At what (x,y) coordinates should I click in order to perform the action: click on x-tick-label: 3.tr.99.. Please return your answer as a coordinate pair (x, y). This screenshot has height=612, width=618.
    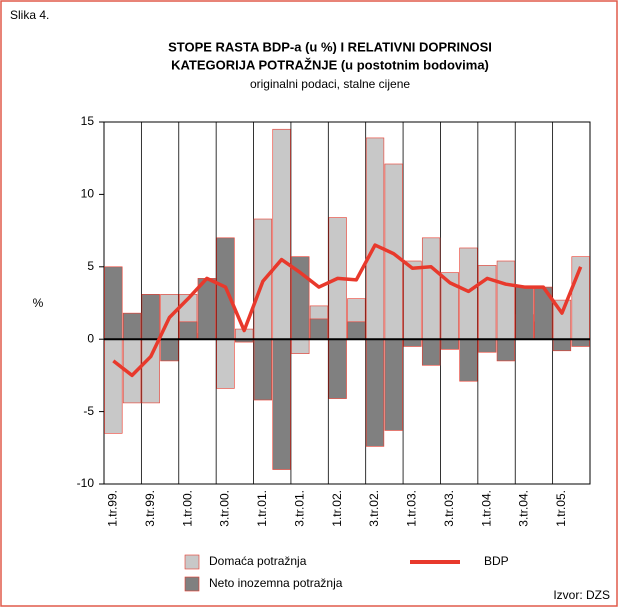
    Looking at the image, I should click on (150, 508).